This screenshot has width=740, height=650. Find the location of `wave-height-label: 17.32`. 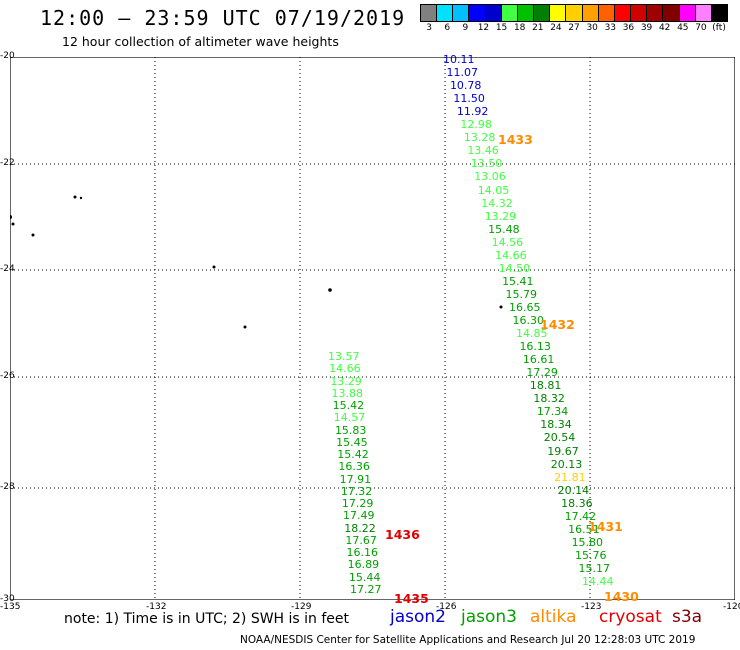

wave-height-label: 17.32 is located at coordinates (356, 491).